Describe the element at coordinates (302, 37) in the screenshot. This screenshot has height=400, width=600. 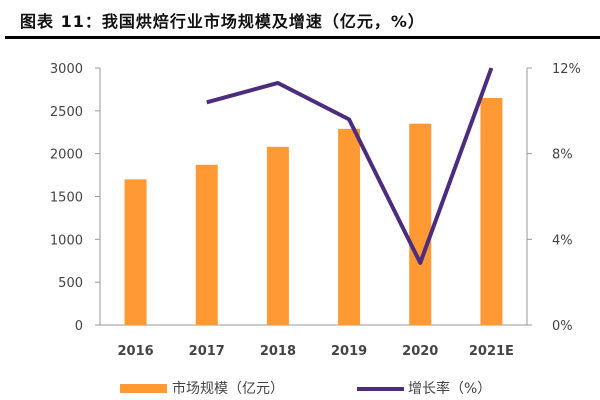
I see `title-rule` at that location.